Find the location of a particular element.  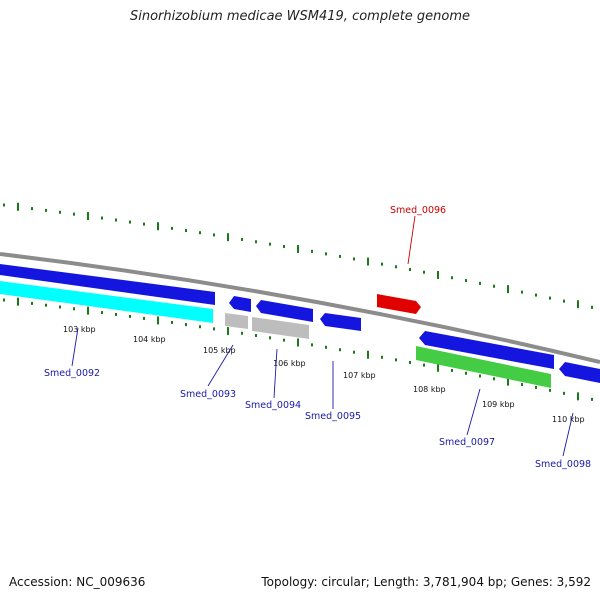

tick-label-103kbp: 103 kbp is located at coordinates (79, 329).